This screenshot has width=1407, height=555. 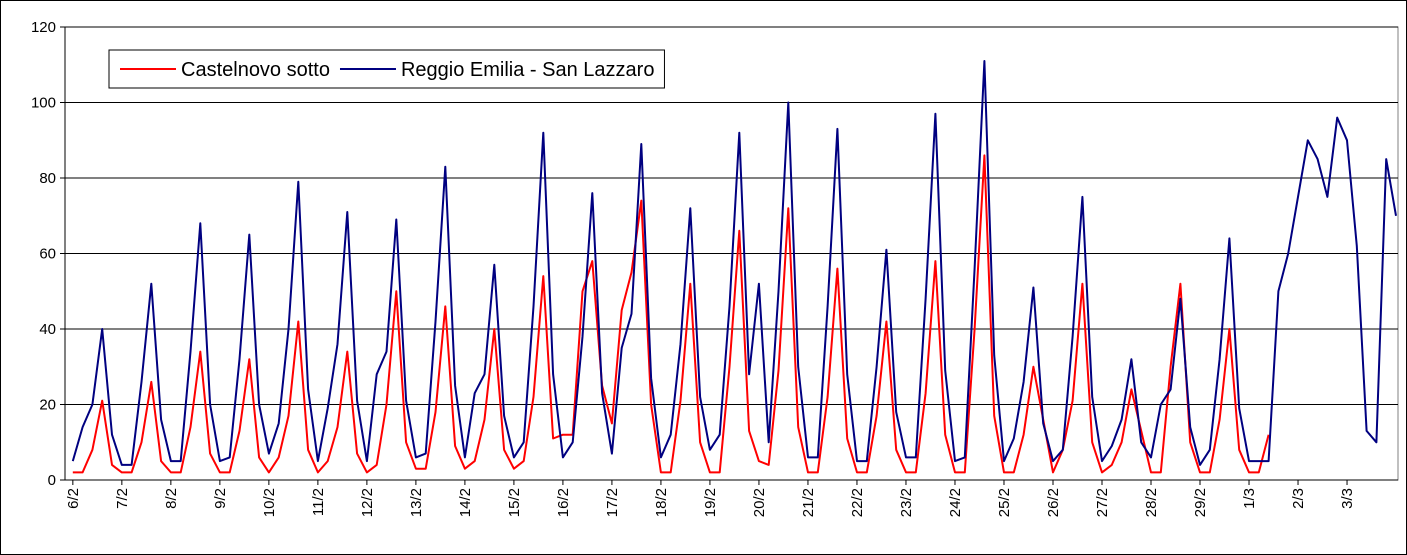 I want to click on x-tick-label: 1/3, so click(x=1249, y=498).